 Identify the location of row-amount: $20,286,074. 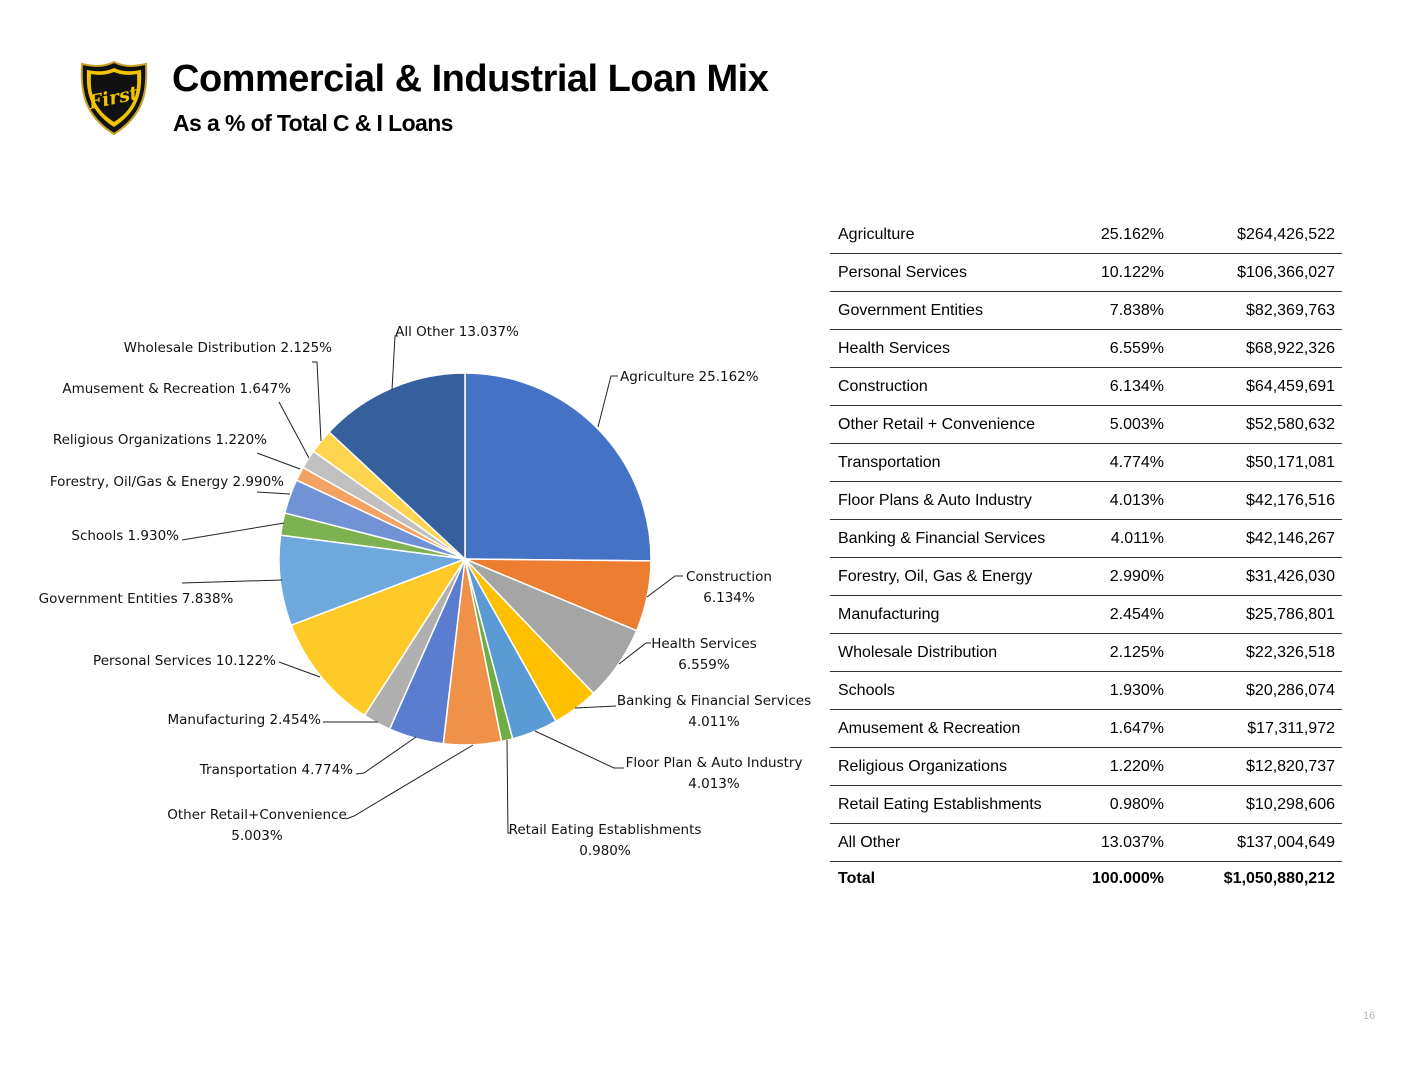
(1256, 690).